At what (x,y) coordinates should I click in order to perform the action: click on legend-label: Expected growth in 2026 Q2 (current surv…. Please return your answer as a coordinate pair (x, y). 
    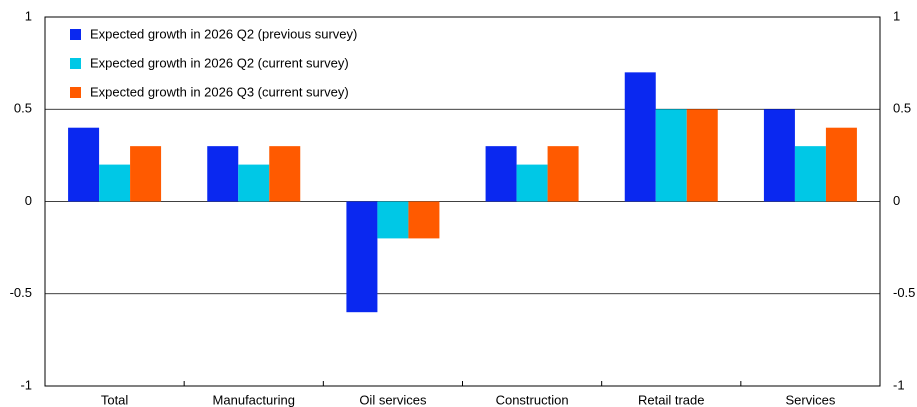
    Looking at the image, I should click on (219, 62).